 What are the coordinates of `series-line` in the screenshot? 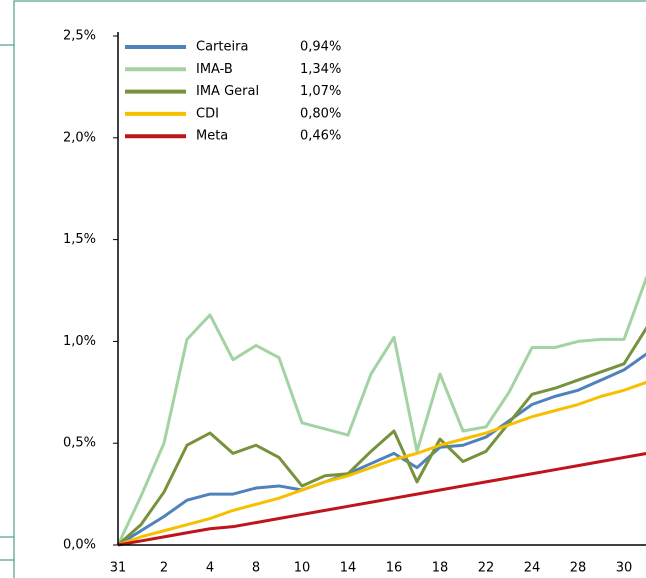 It's located at (381, 499).